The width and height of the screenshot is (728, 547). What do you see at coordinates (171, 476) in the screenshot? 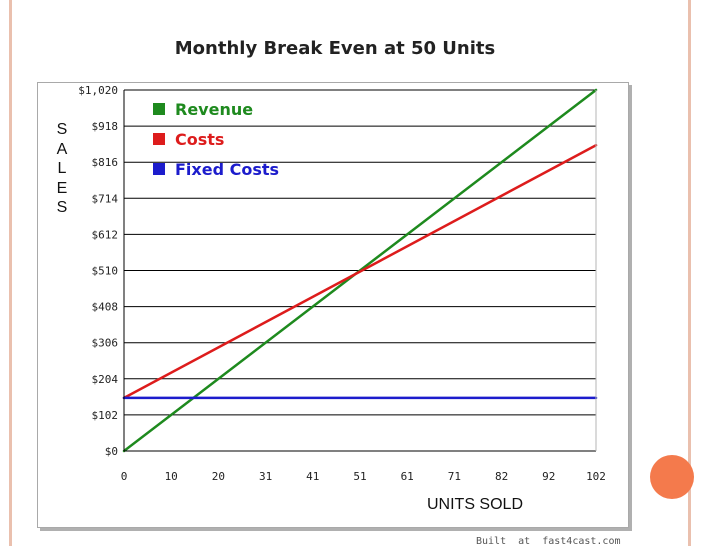
I see `x-tick-label: 10` at bounding box center [171, 476].